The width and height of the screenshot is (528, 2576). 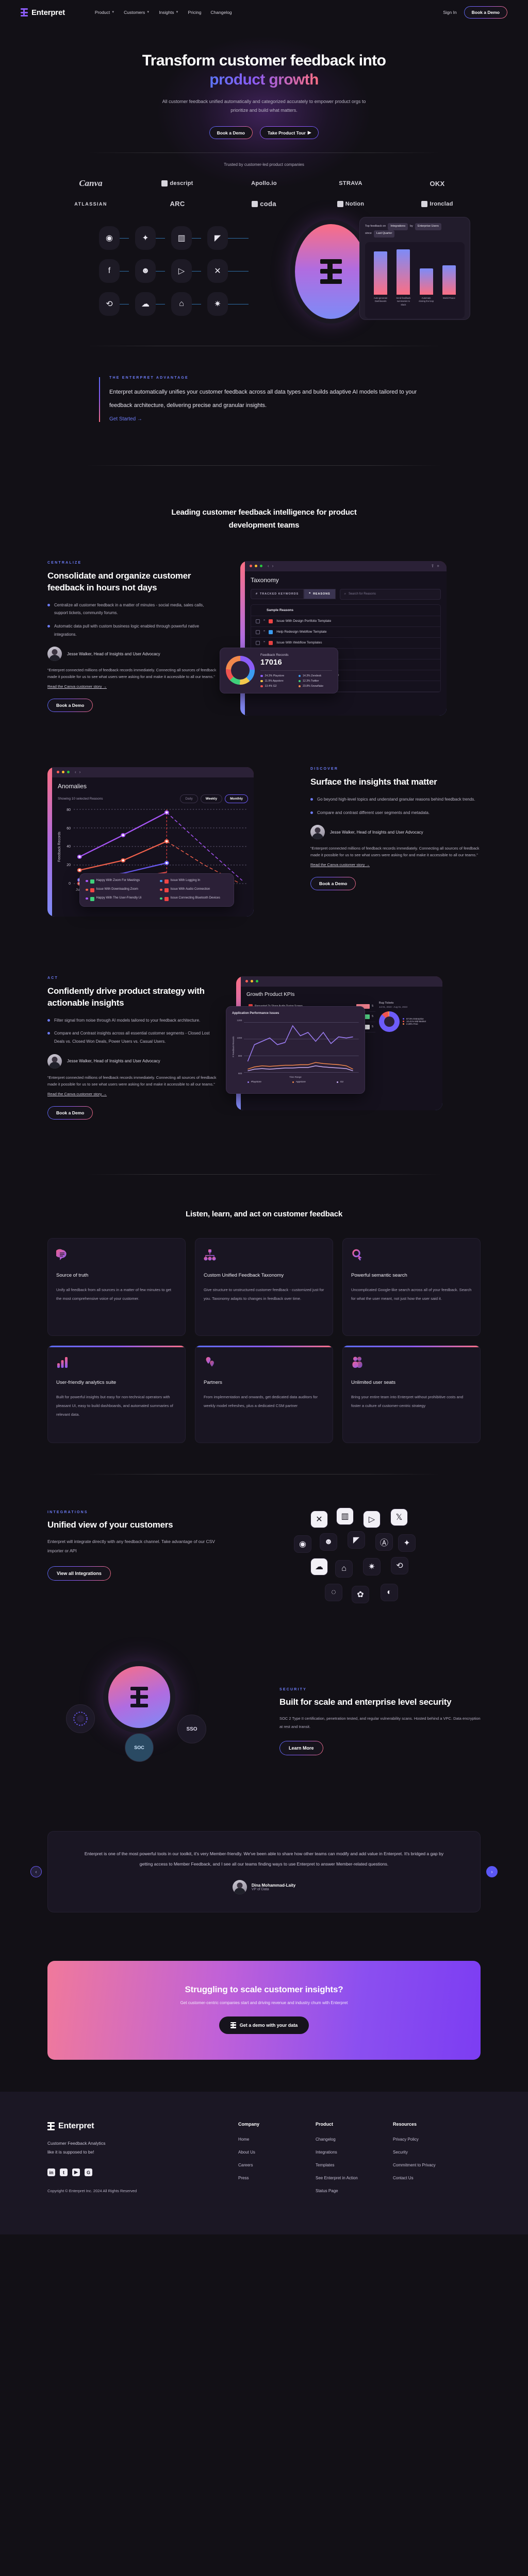 I want to click on footer-link-security: Security, so click(x=400, y=2152).